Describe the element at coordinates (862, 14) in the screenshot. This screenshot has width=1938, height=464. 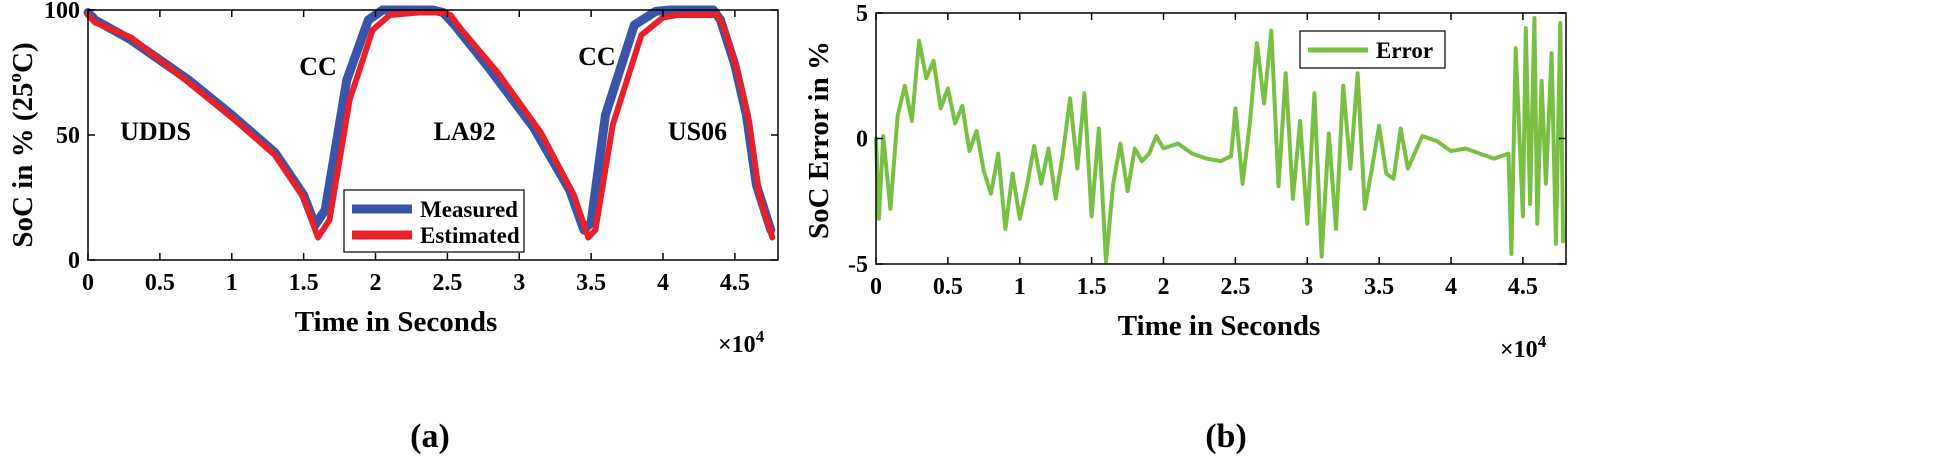
I see `panel-b-y-tick-label: 5` at that location.